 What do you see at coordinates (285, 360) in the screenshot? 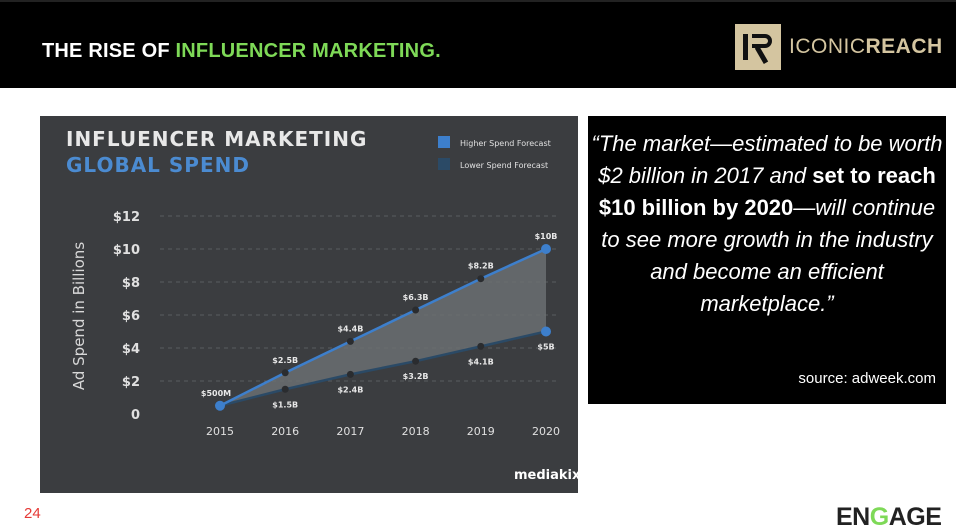
I see `data-label-higher: $2.5B` at bounding box center [285, 360].